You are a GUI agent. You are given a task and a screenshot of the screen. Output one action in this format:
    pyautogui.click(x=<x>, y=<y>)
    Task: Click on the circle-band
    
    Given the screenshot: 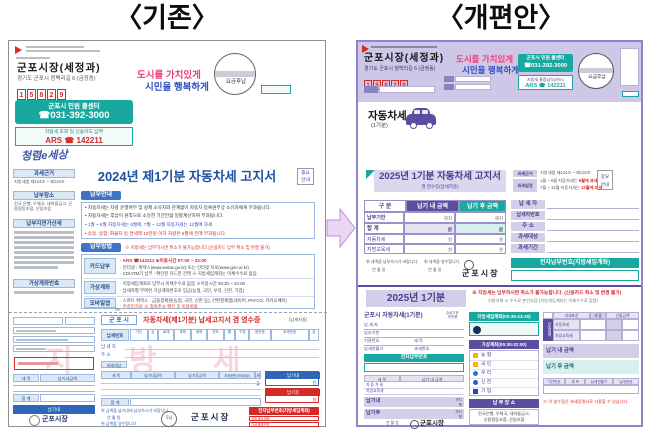 What is the action you would take?
    pyautogui.click(x=235, y=74)
    